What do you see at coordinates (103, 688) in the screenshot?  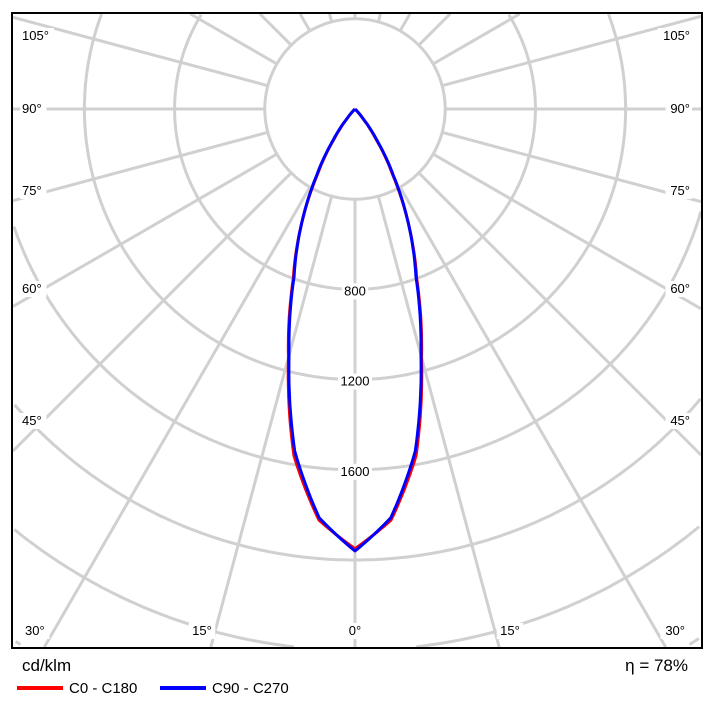 I see `legend-label: C0 - C180` at bounding box center [103, 688].